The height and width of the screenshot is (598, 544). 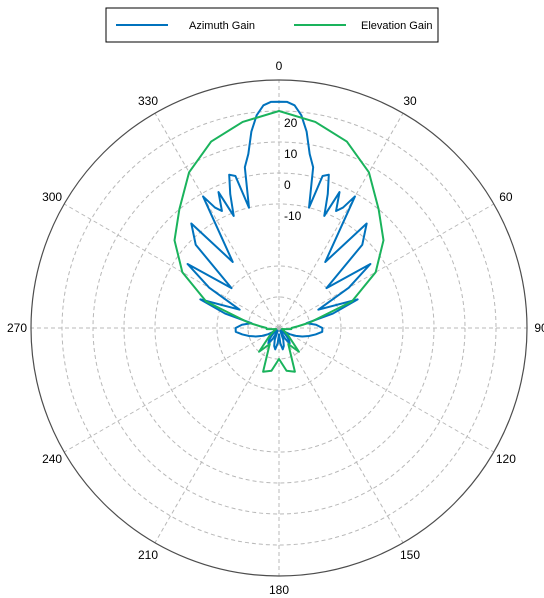 What do you see at coordinates (291, 123) in the screenshot?
I see `radial-tick-label: 20` at bounding box center [291, 123].